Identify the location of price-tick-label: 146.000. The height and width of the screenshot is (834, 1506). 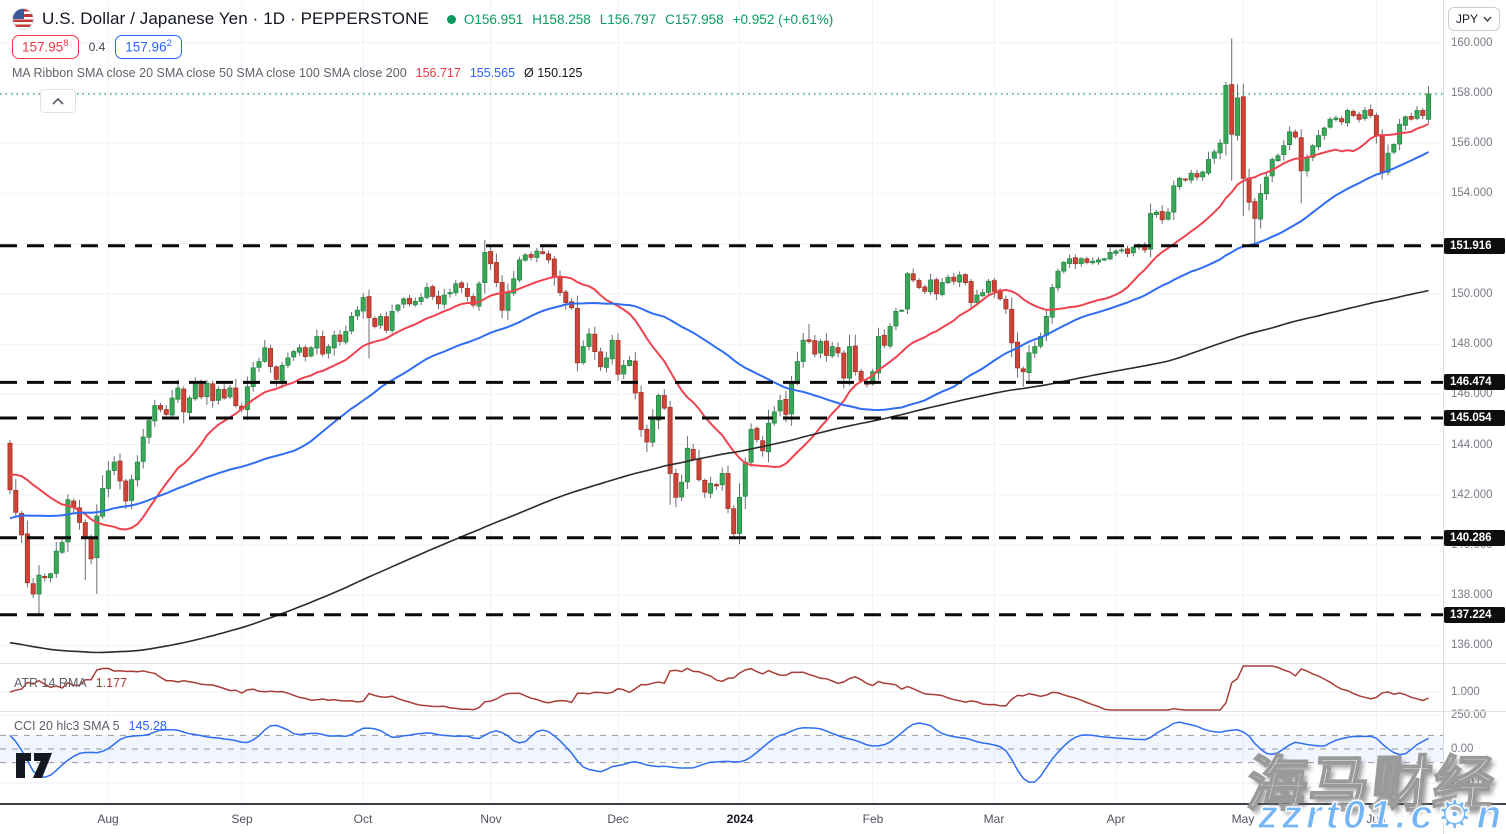
(1472, 394).